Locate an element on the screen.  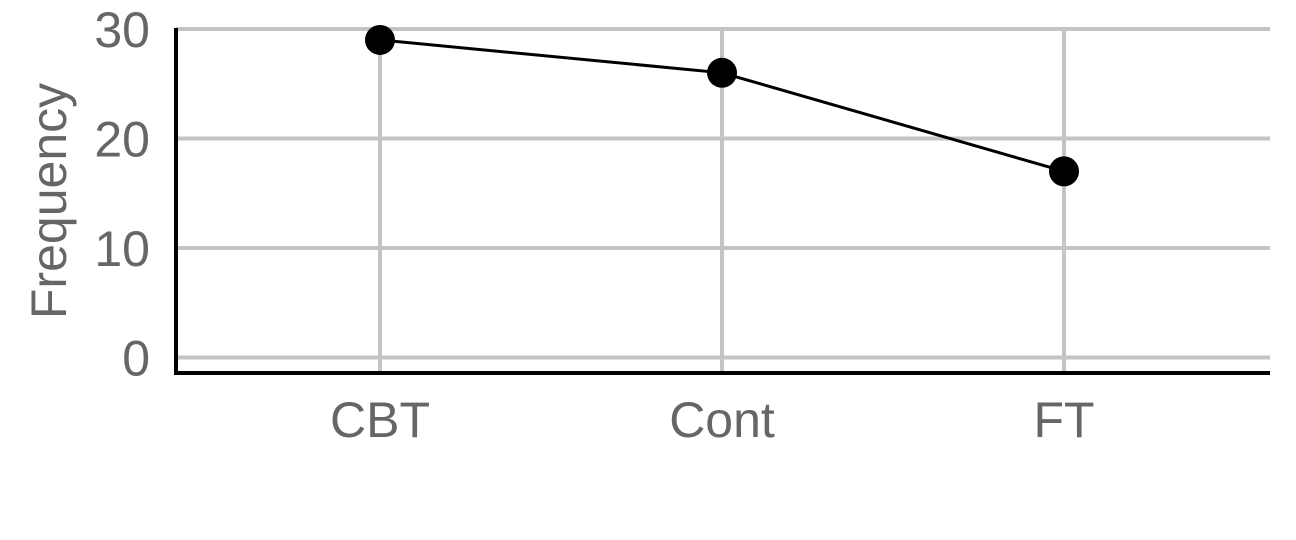
x-tick-label: CBT is located at coordinates (380, 420).